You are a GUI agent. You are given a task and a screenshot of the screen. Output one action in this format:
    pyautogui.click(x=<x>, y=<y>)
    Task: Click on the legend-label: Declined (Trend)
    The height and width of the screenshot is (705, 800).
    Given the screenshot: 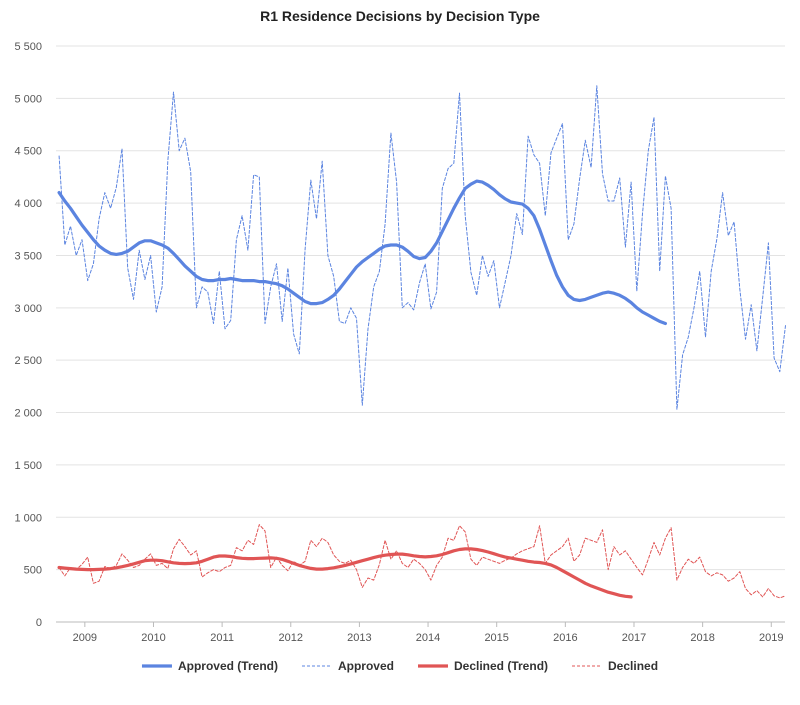 What is the action you would take?
    pyautogui.click(x=501, y=666)
    